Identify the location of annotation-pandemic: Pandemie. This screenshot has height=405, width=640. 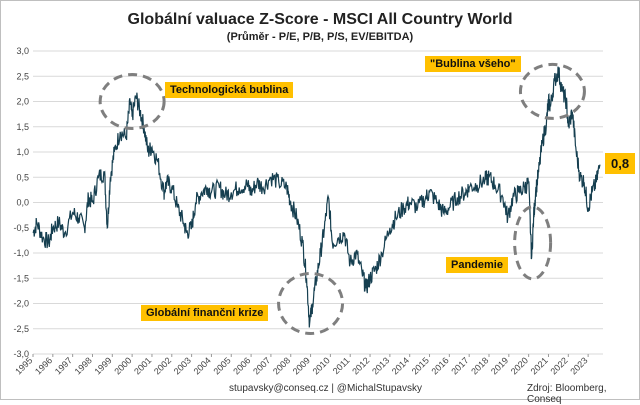
(477, 265).